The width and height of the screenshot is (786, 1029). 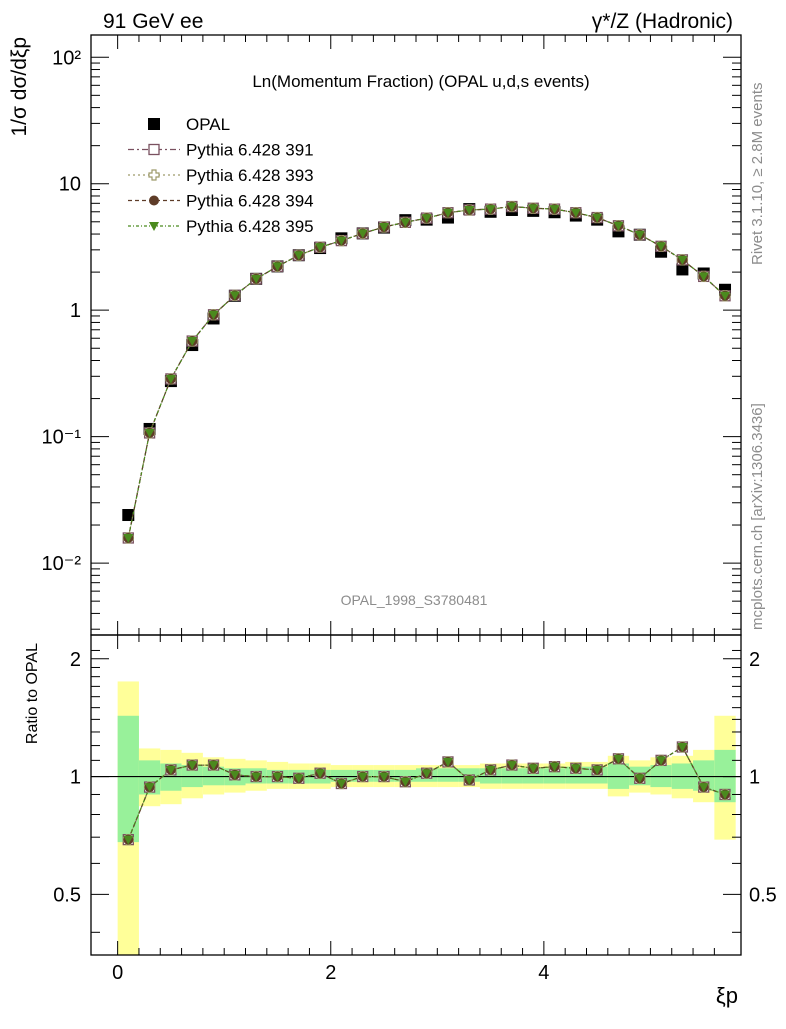 I want to click on analysis-watermark: OPAL_1998_S3780481, so click(x=414, y=600).